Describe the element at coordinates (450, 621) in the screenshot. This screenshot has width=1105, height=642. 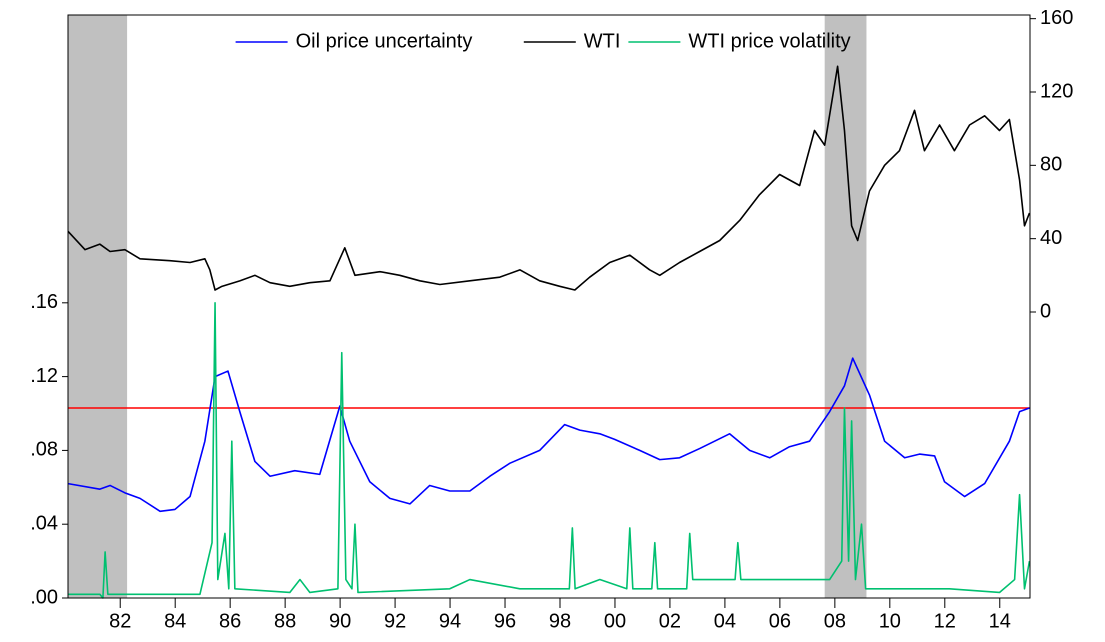
I see `x-tick-label: 94` at that location.